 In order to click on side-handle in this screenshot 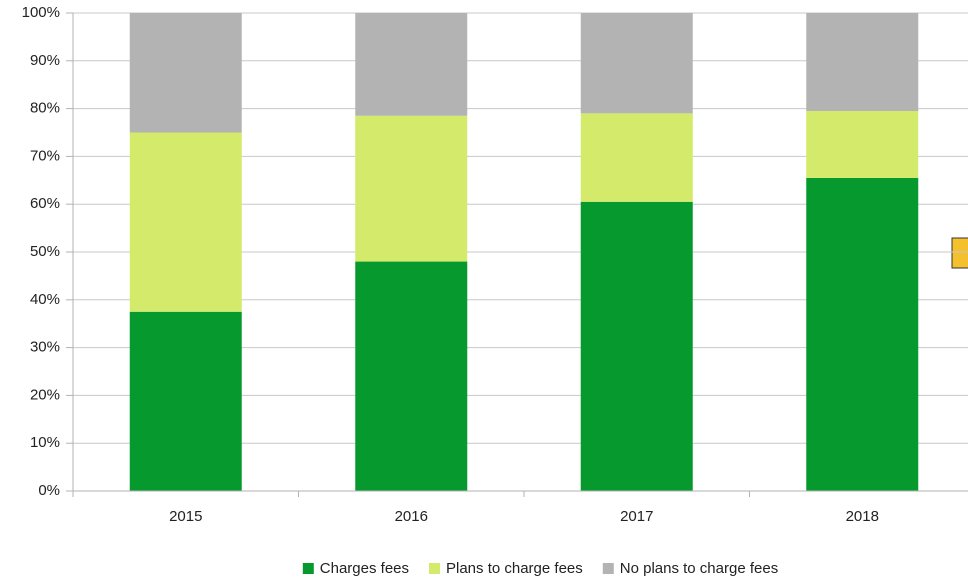, I will do `click(959, 253)`.